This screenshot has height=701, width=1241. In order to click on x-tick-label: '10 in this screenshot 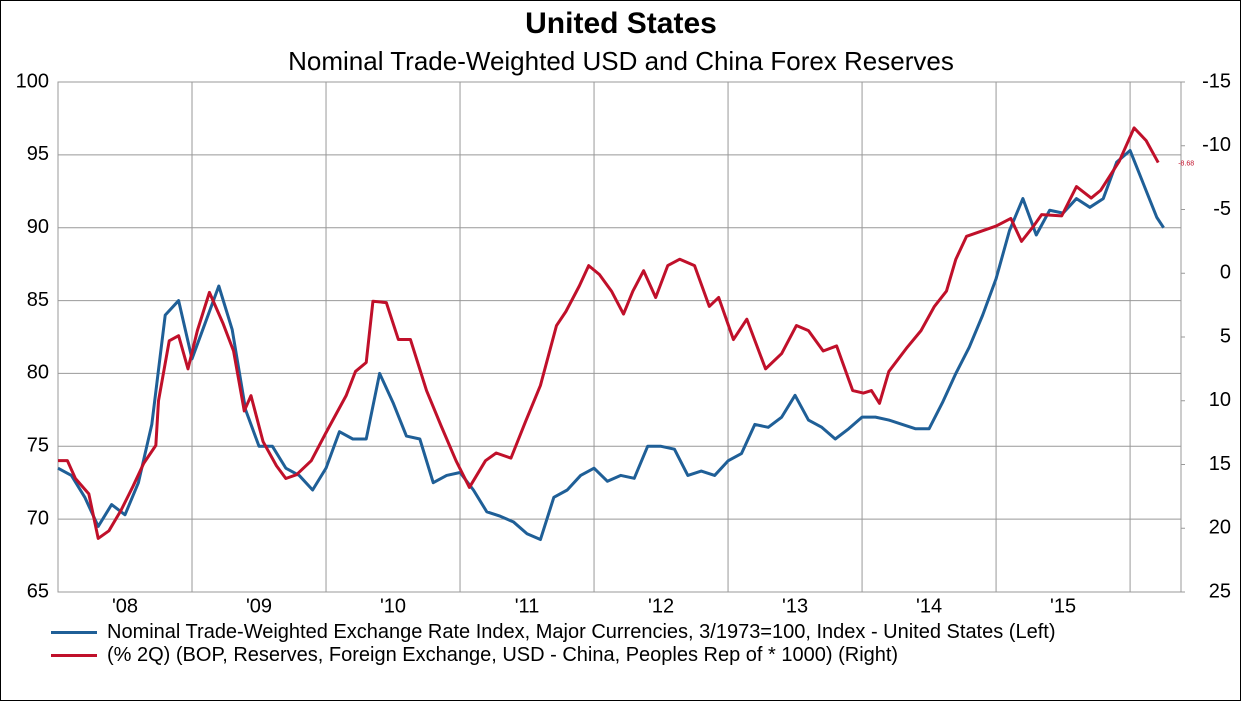, I will do `click(393, 606)`.